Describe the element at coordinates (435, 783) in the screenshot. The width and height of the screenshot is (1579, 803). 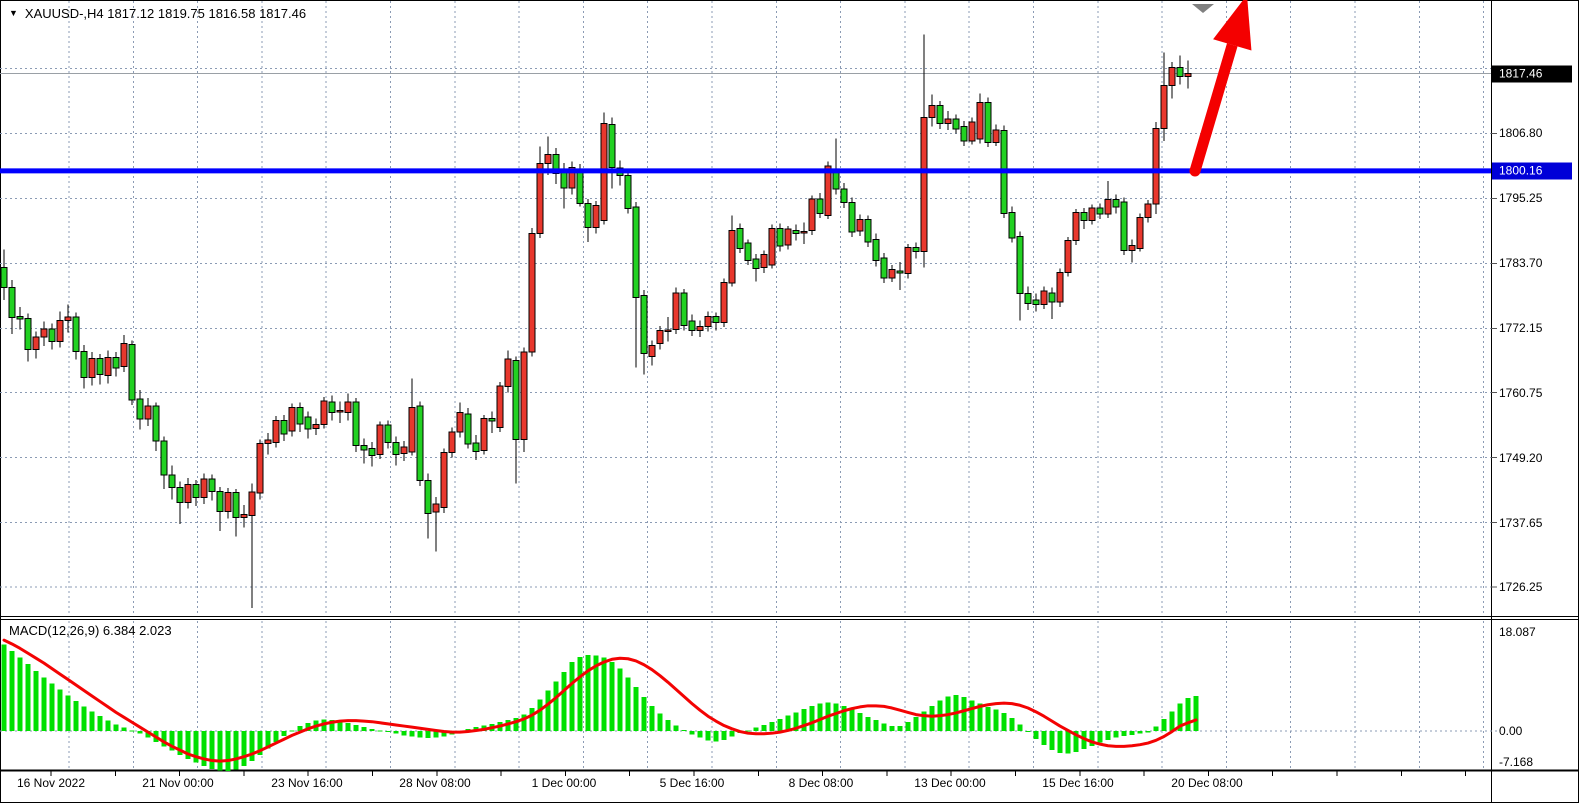
I see `time-axis-label: 28 Nov 08:00` at that location.